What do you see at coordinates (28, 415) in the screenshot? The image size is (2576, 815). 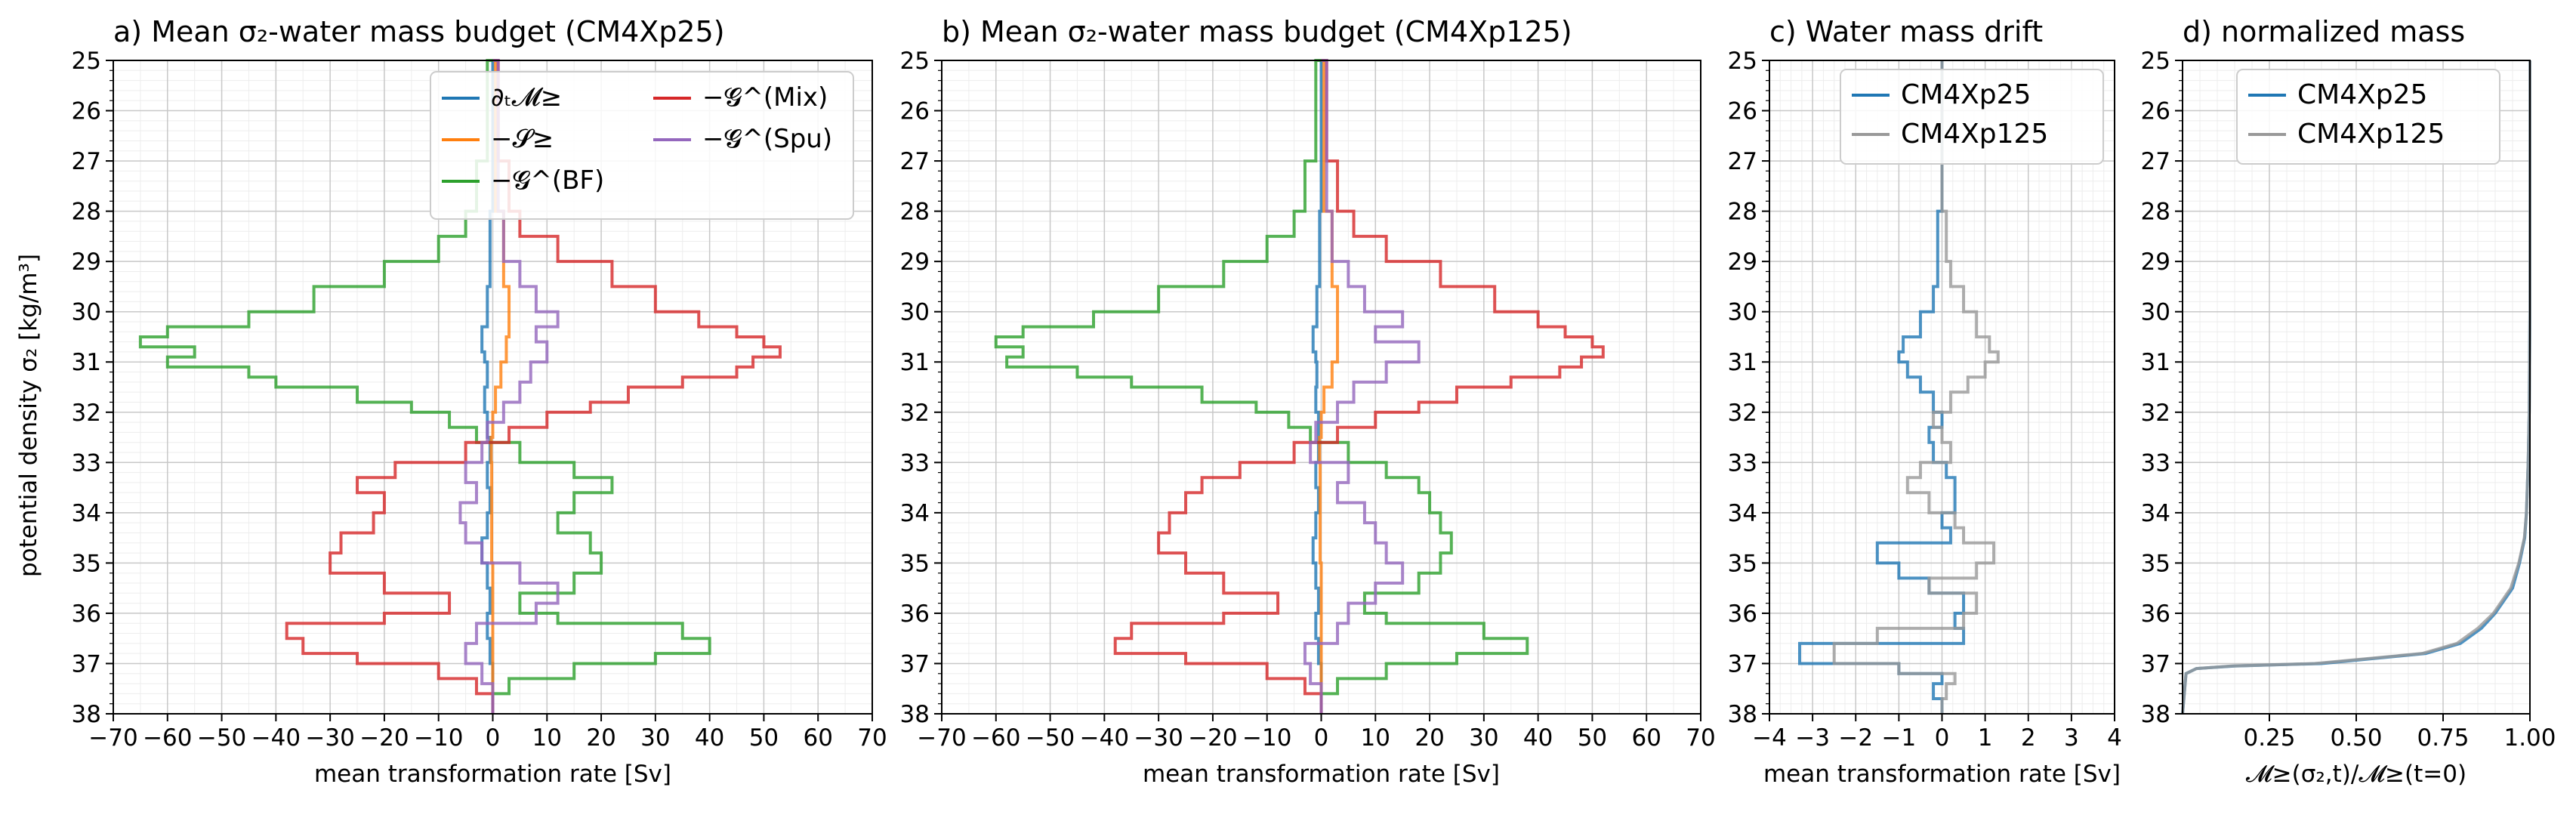 I see `y-axis-label: potential density σ₂ [kg/m³]` at bounding box center [28, 415].